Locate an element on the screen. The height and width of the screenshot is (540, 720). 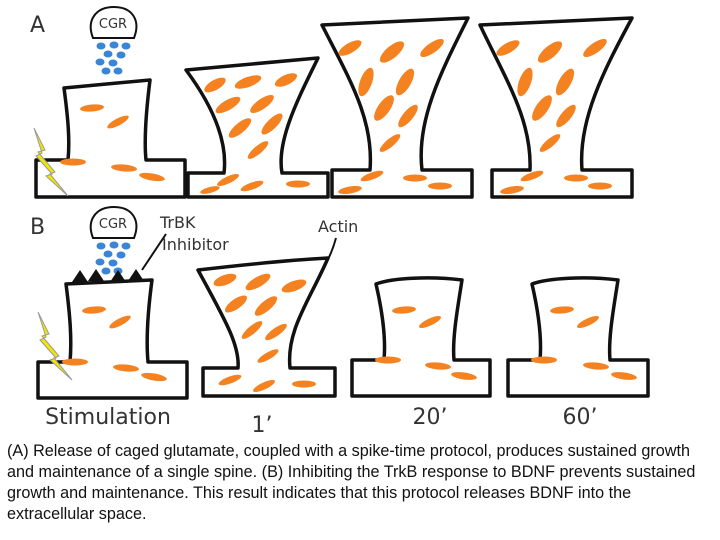
panel-a-letter: A is located at coordinates (37, 25).